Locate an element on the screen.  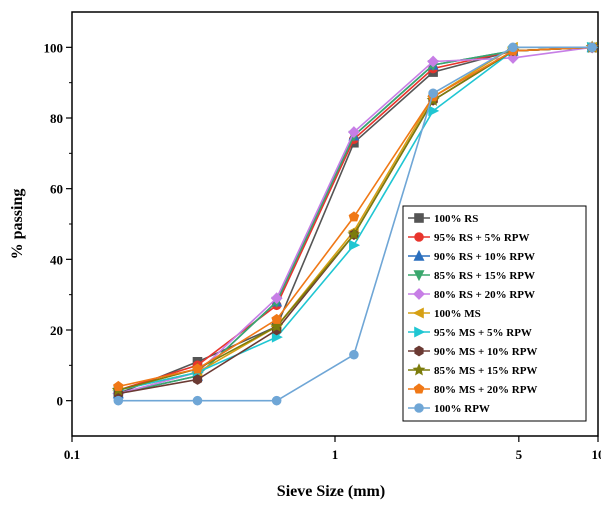
legend-label: 80% MS + 20% RPW is located at coordinates (485, 390).